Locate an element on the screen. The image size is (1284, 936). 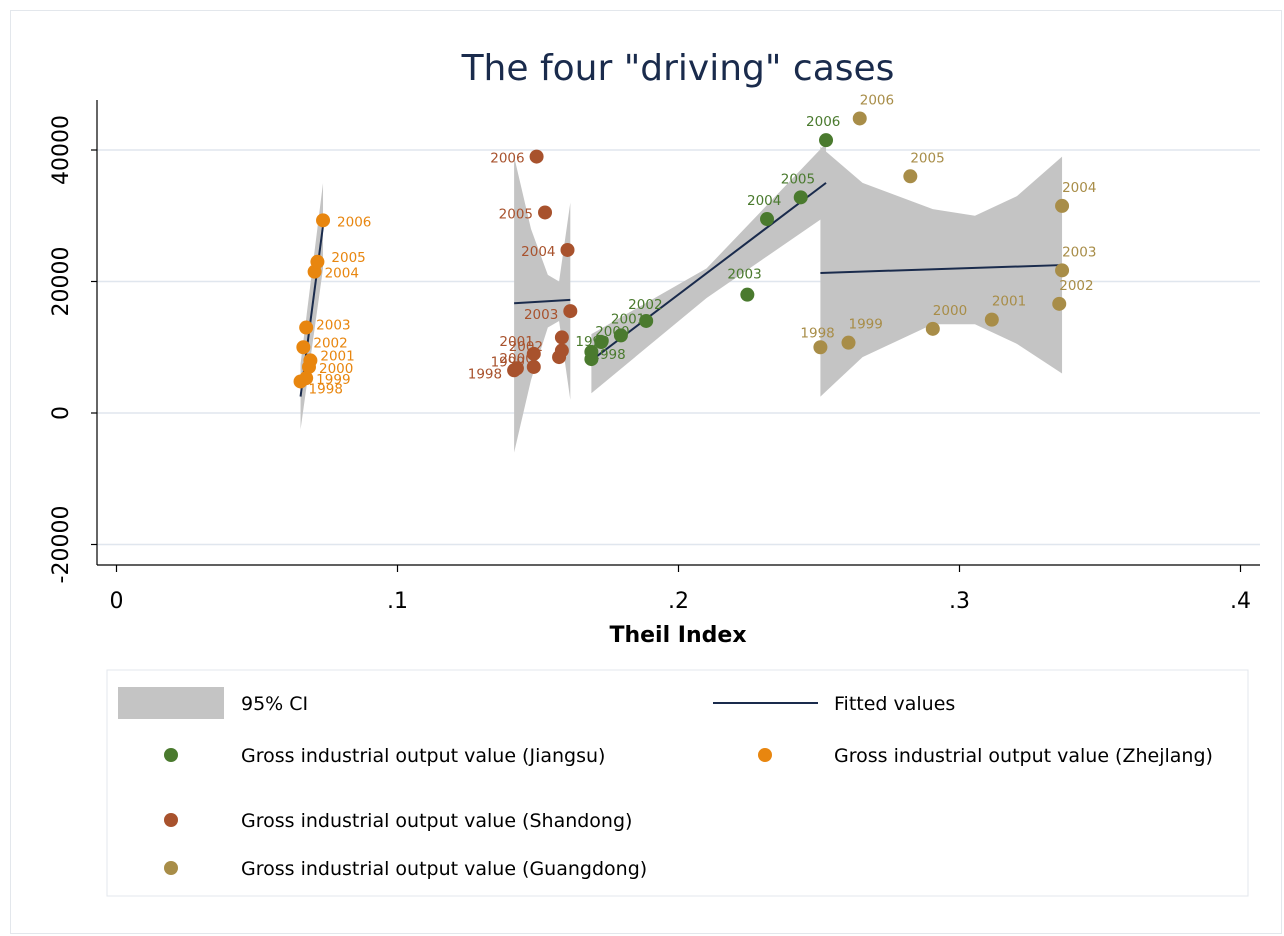
ci-band-jiangsu is located at coordinates (709, 268).